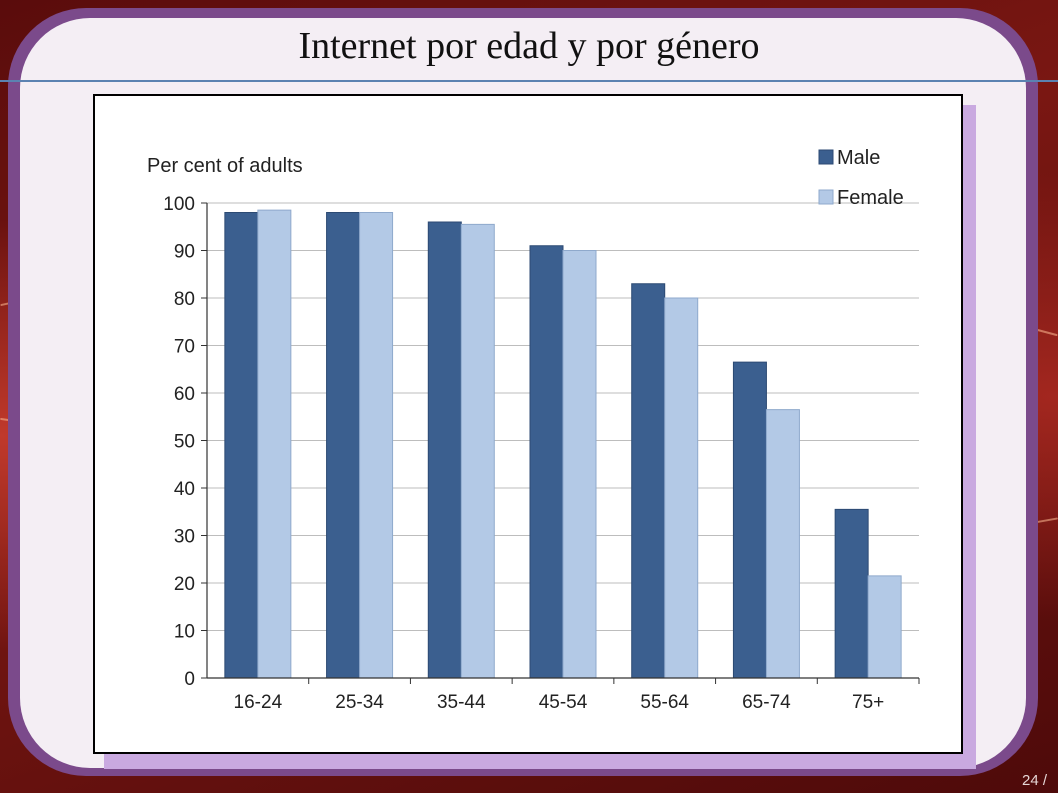  What do you see at coordinates (563, 702) in the screenshot?
I see `x-tick-label: 45-54` at bounding box center [563, 702].